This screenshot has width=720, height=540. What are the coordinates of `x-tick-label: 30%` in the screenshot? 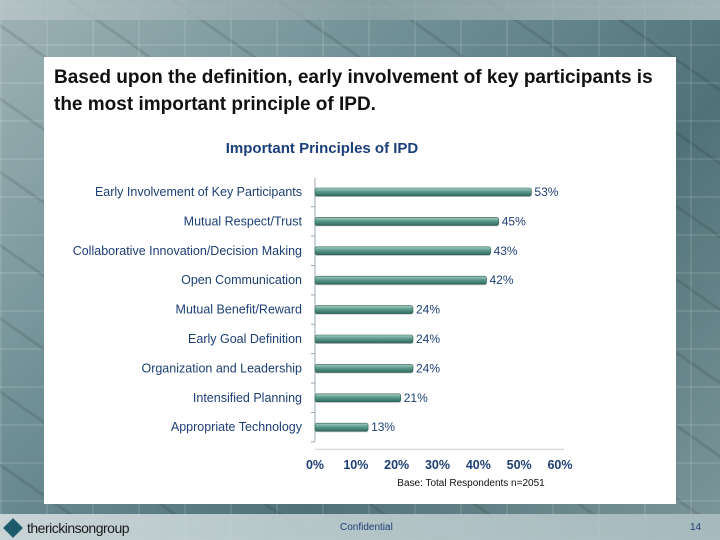 It's located at (437, 465).